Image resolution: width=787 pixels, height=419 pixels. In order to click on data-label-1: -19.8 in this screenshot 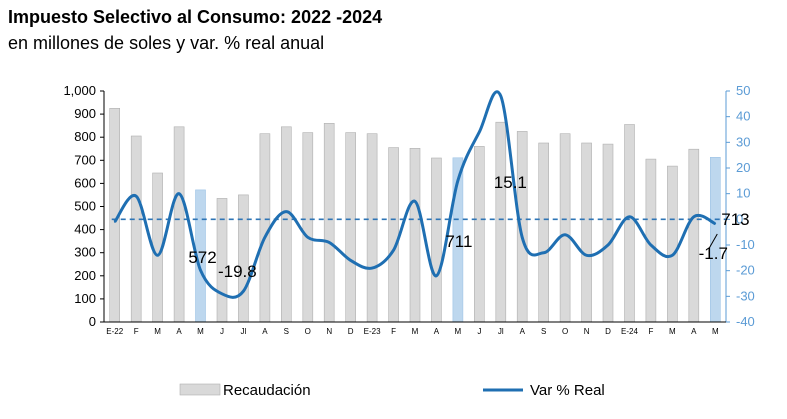, I will do `click(237, 271)`.